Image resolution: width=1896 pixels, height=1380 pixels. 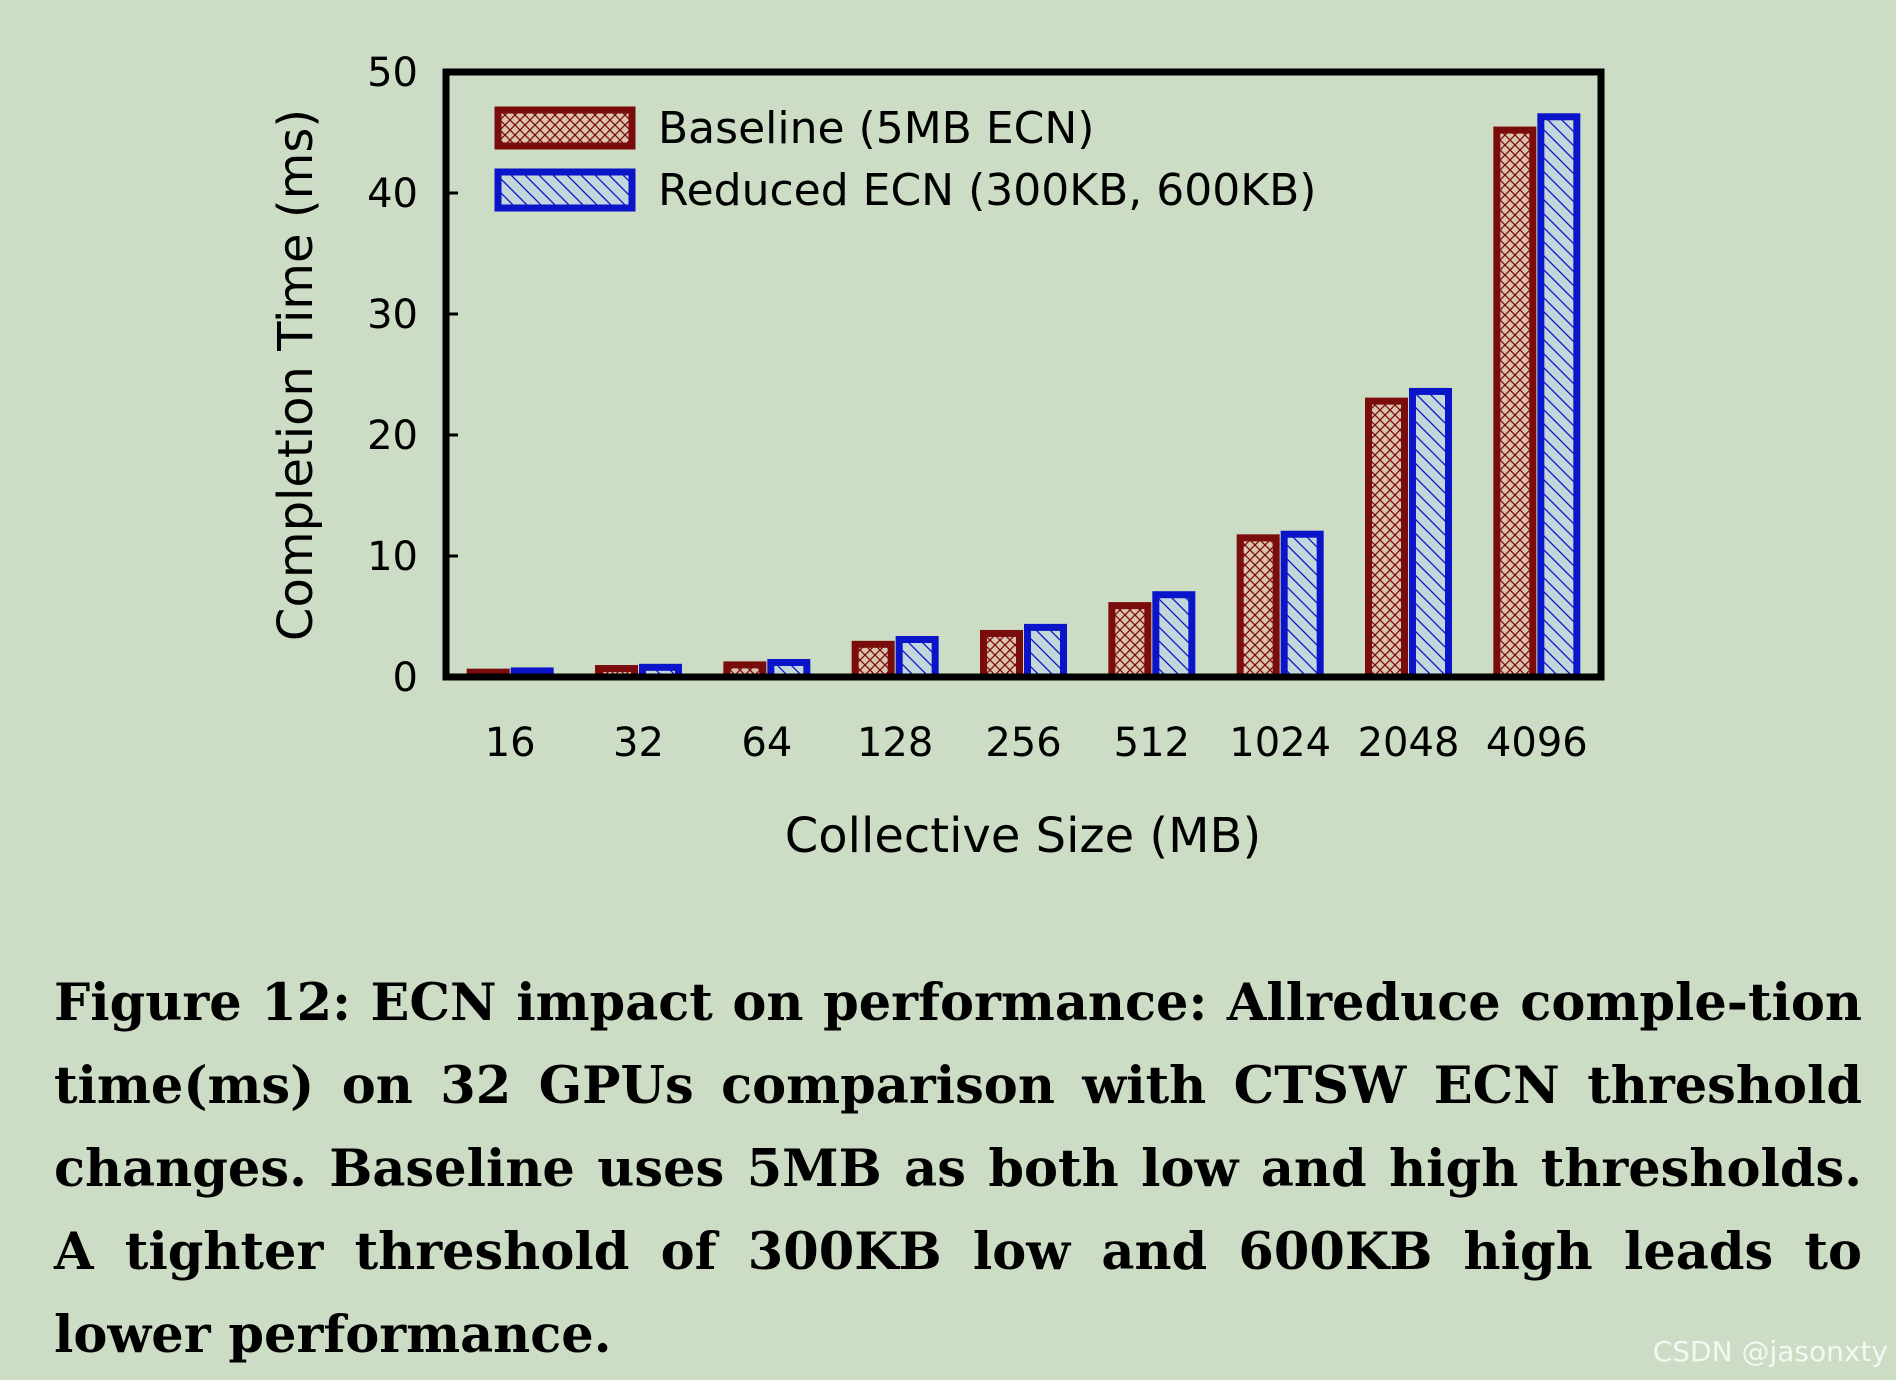 What do you see at coordinates (1409, 743) in the screenshot?
I see `x-tick-label-2048: 2048` at bounding box center [1409, 743].